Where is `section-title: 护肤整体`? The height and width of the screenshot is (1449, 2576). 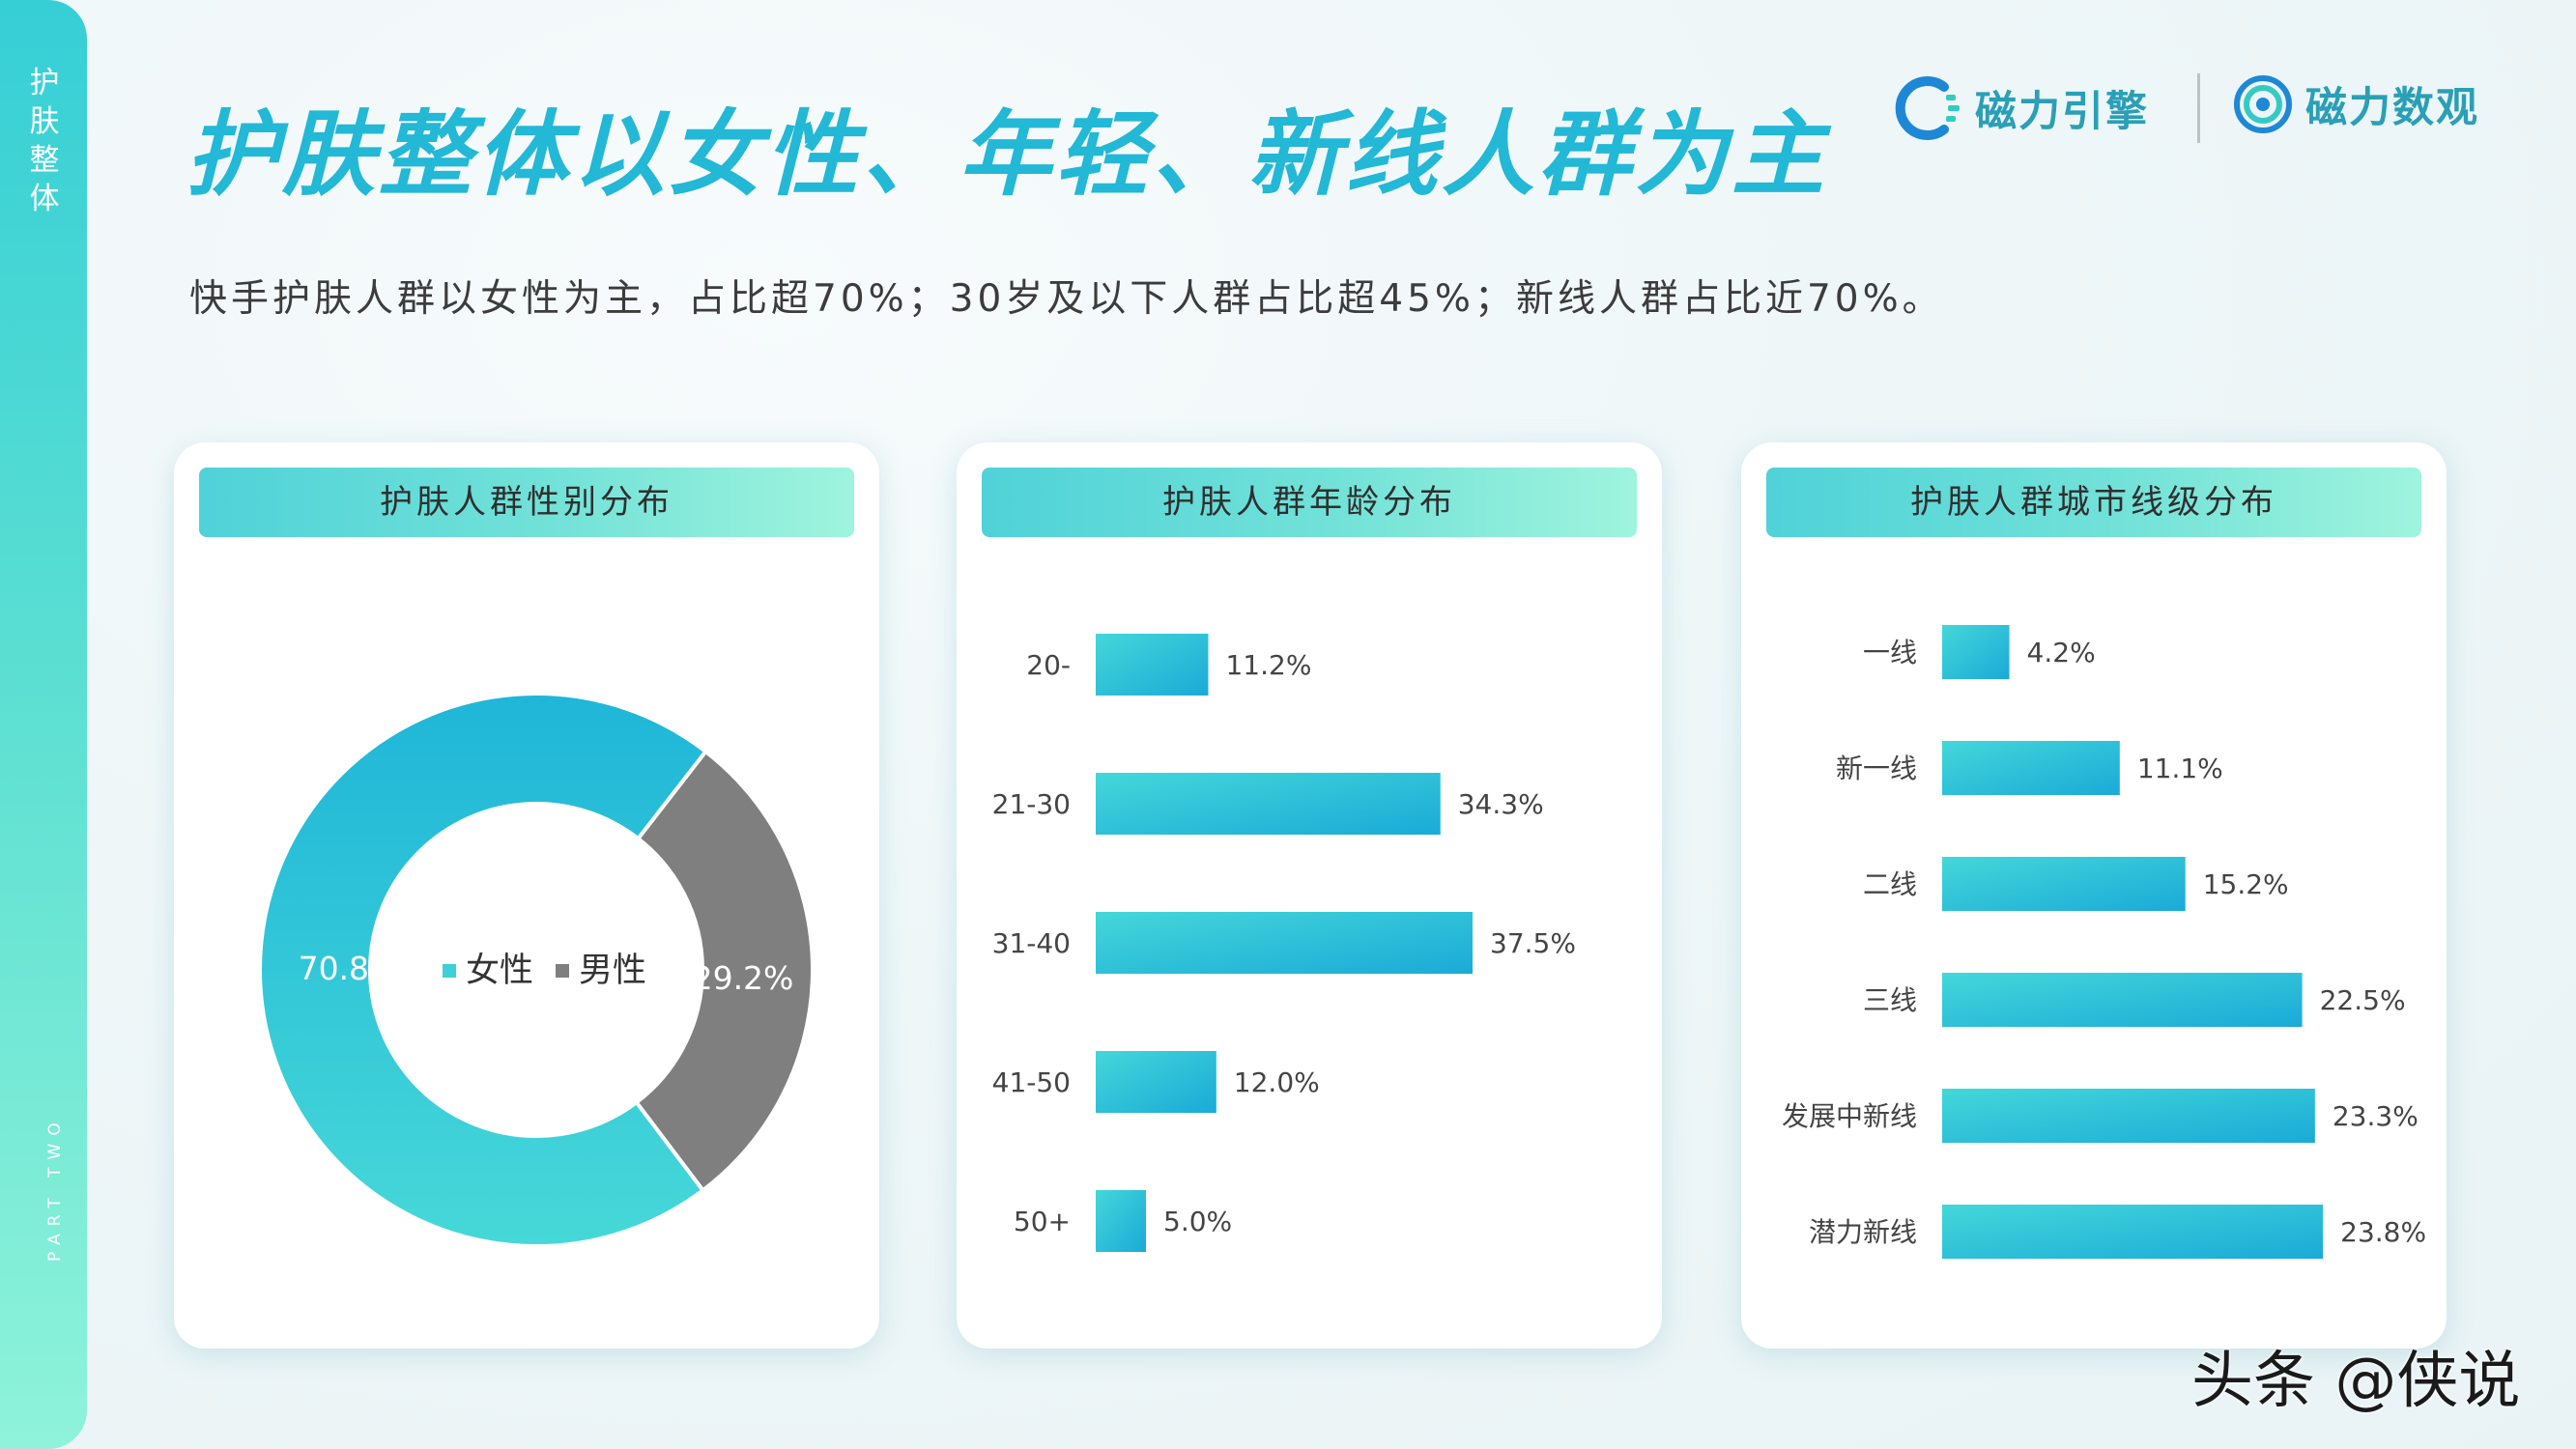
section-title: 护肤整体 is located at coordinates (44, 141).